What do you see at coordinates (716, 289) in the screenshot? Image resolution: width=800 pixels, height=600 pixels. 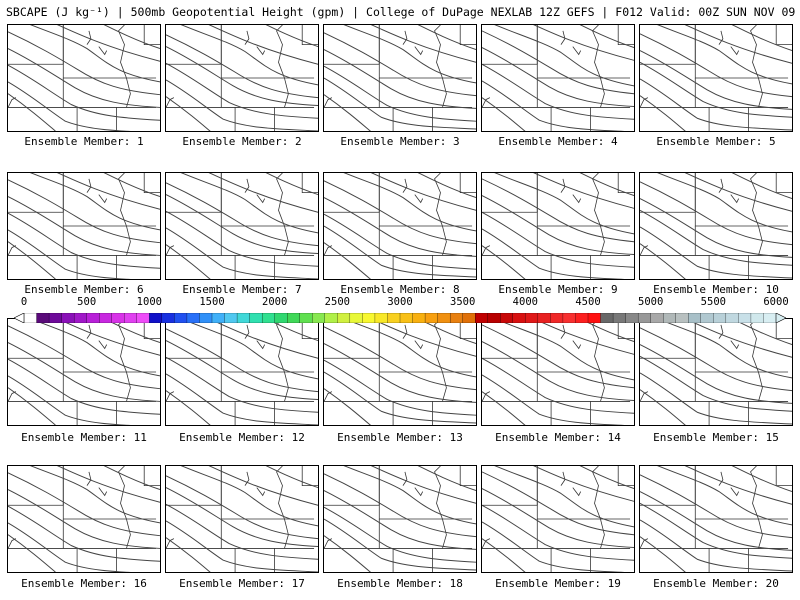 I see `ensemble-member-label: Ensemble Member: 10` at bounding box center [716, 289].